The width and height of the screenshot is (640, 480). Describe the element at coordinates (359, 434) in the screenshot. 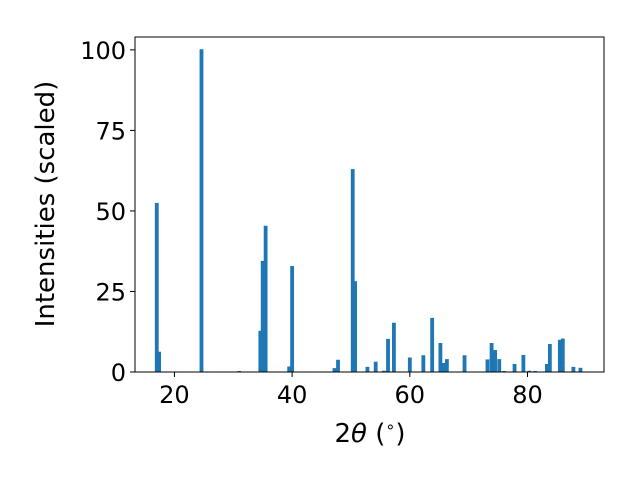

I see `x-axis-label-theta: θ` at that location.